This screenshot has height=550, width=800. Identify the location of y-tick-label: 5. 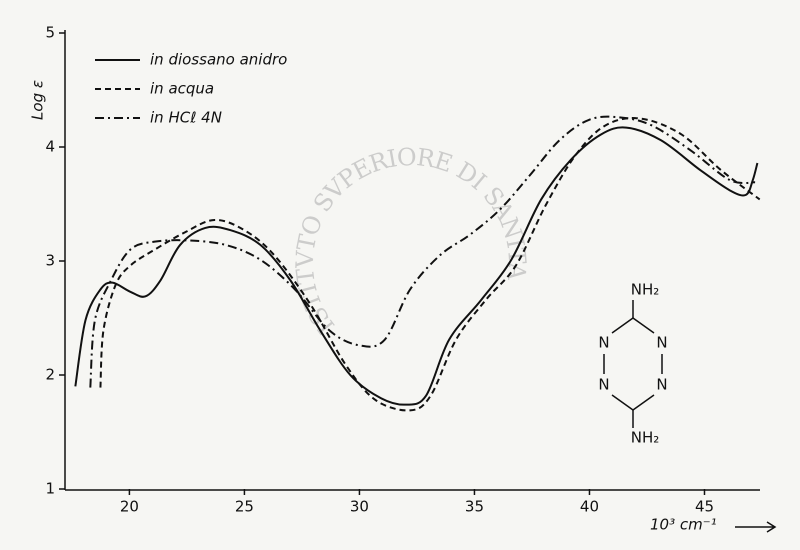
(50, 33).